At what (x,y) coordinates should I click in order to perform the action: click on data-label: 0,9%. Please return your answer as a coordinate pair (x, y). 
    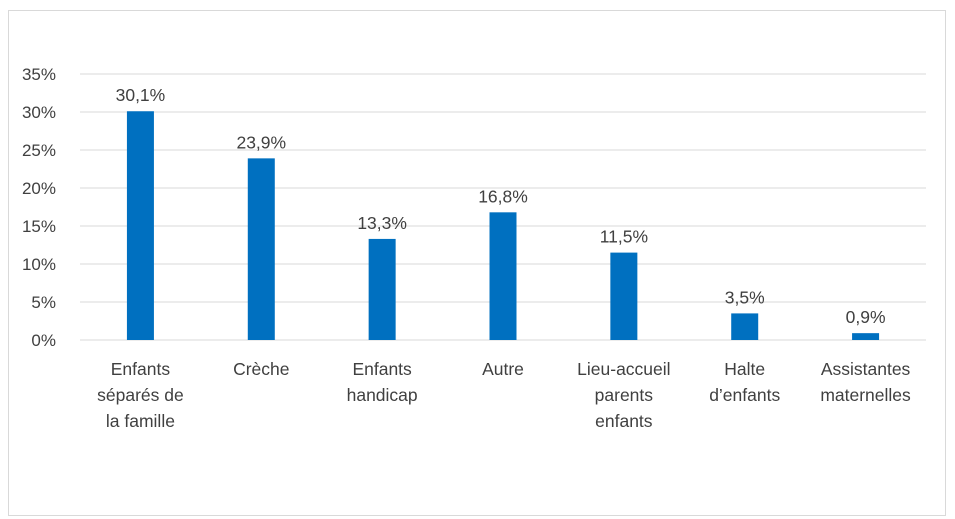
    Looking at the image, I should click on (866, 317).